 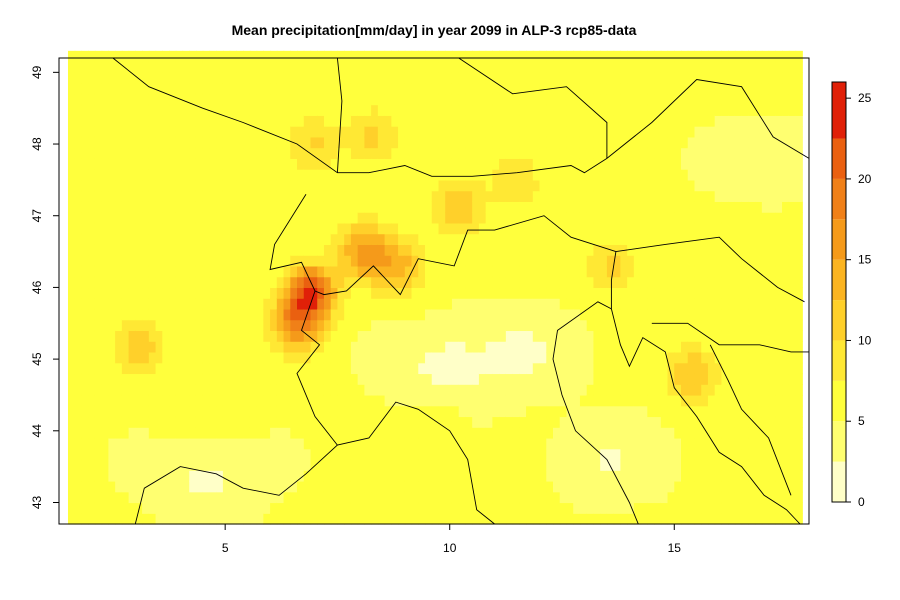 What do you see at coordinates (861, 421) in the screenshot?
I see `colorbar-tick-label: 5` at bounding box center [861, 421].